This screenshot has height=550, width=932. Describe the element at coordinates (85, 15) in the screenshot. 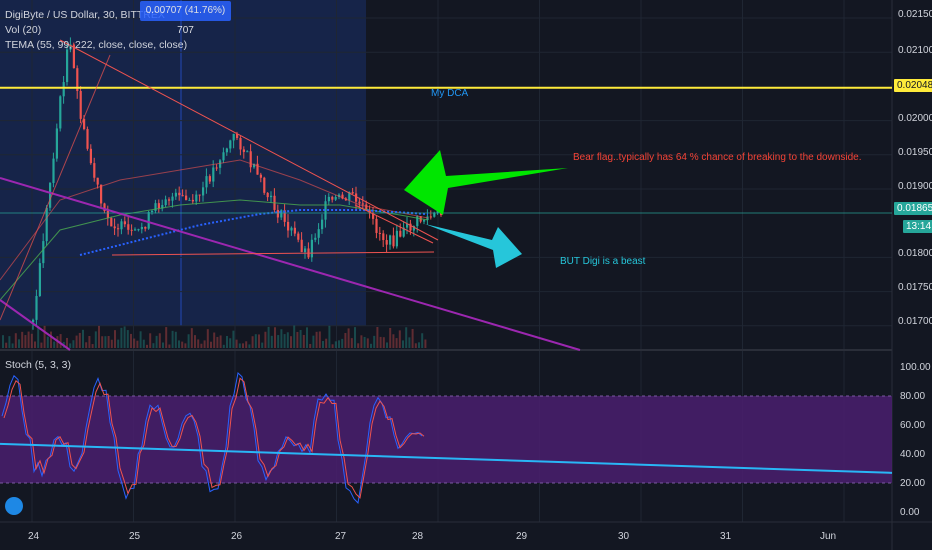

I see `symbol-title: DigiByte / US Dollar, 30, BITTREX` at that location.